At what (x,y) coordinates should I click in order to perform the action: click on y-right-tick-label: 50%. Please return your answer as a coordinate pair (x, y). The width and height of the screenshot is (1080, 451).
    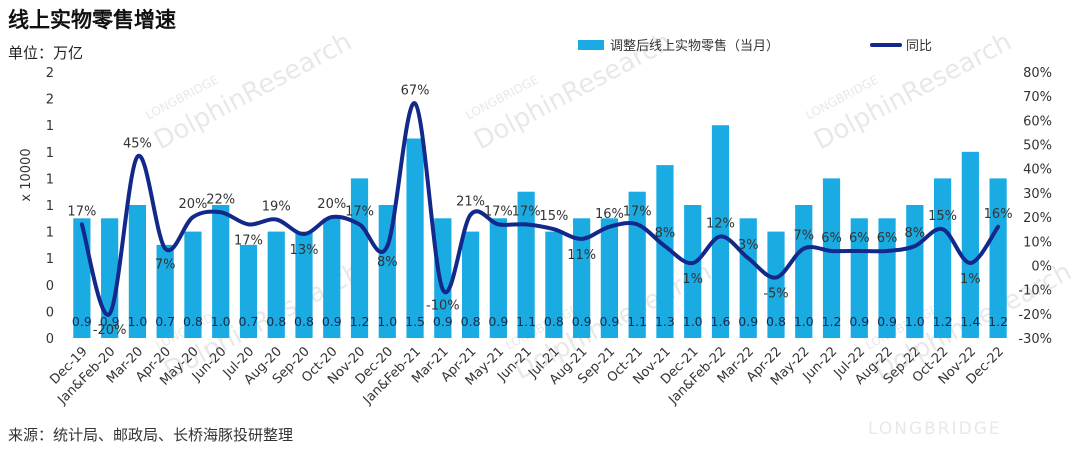
    Looking at the image, I should click on (1037, 146).